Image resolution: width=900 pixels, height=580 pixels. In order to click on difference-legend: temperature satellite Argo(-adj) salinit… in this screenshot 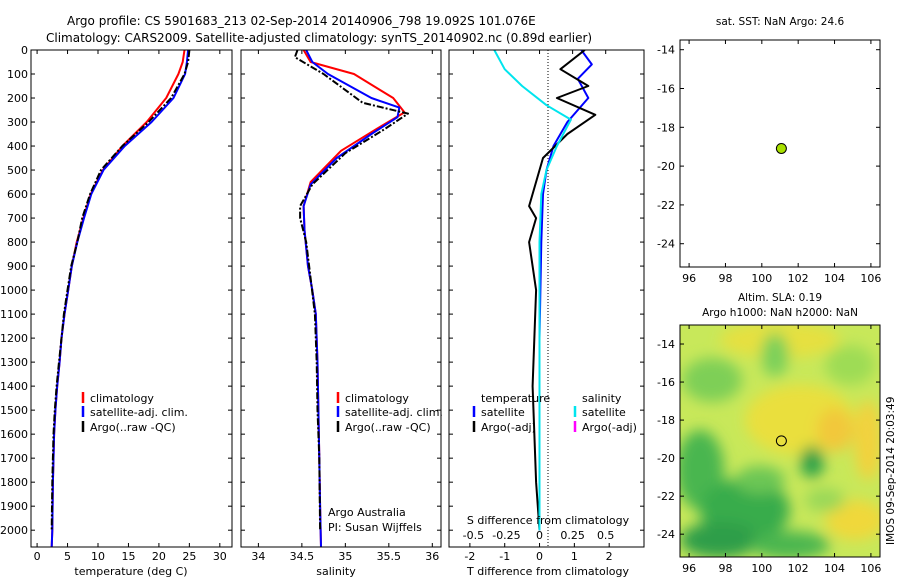, I will do `click(554, 413)`.